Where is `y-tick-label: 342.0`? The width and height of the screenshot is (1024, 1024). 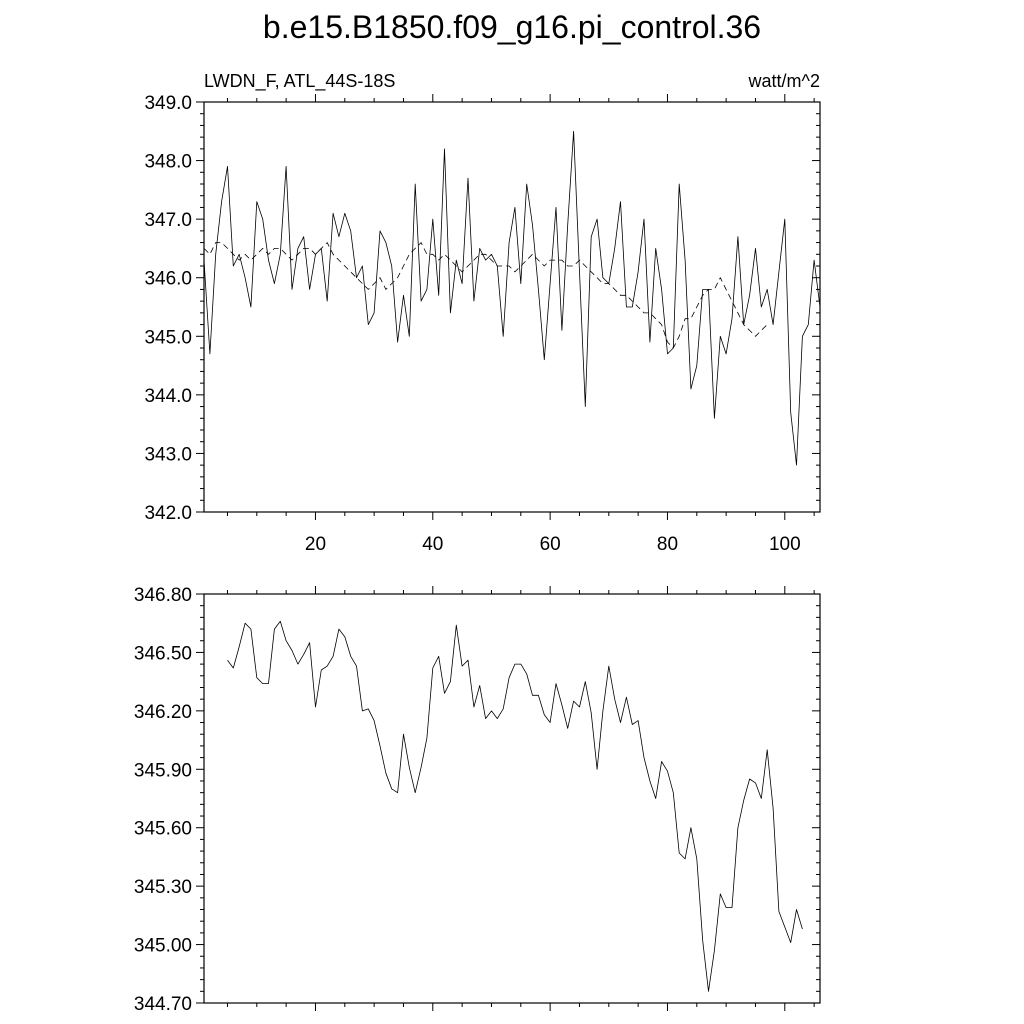
y-tick-label: 342.0 is located at coordinates (168, 513).